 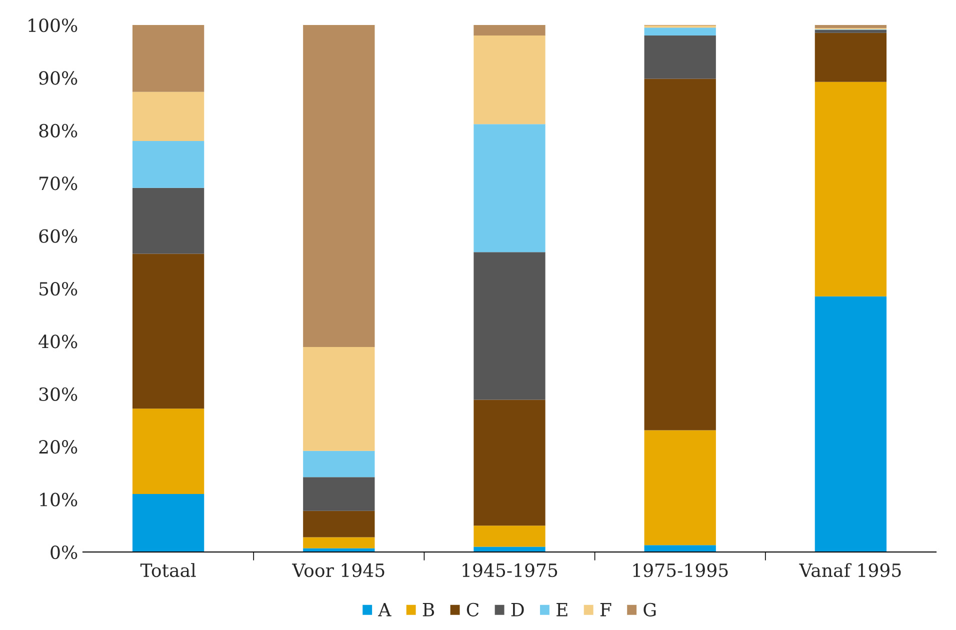 What do you see at coordinates (59, 499) in the screenshot?
I see `y-tick-label: 10%` at bounding box center [59, 499].